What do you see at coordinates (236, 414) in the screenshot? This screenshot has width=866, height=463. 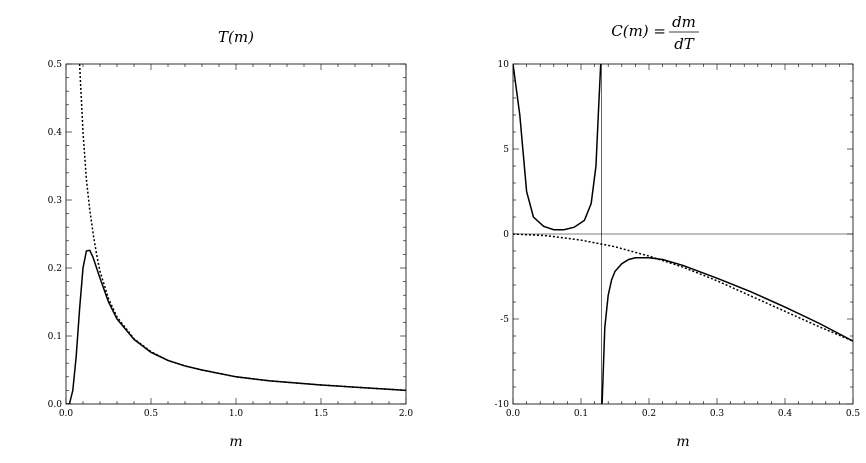 I see `x-tick-label: 1.0` at bounding box center [236, 414].